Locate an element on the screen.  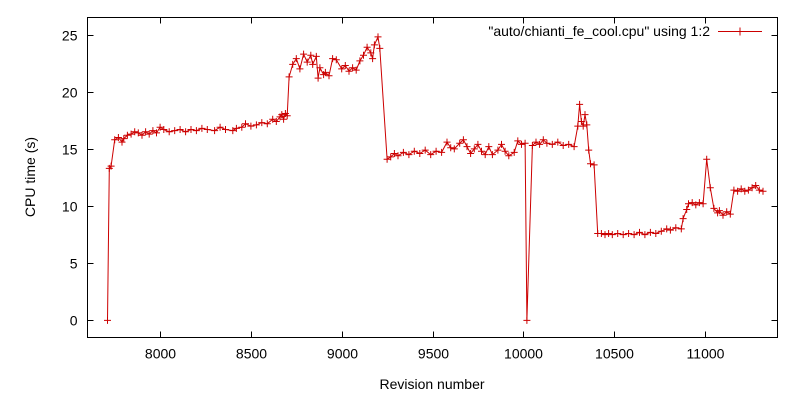
x-tick-label: 8500 is located at coordinates (251, 354).